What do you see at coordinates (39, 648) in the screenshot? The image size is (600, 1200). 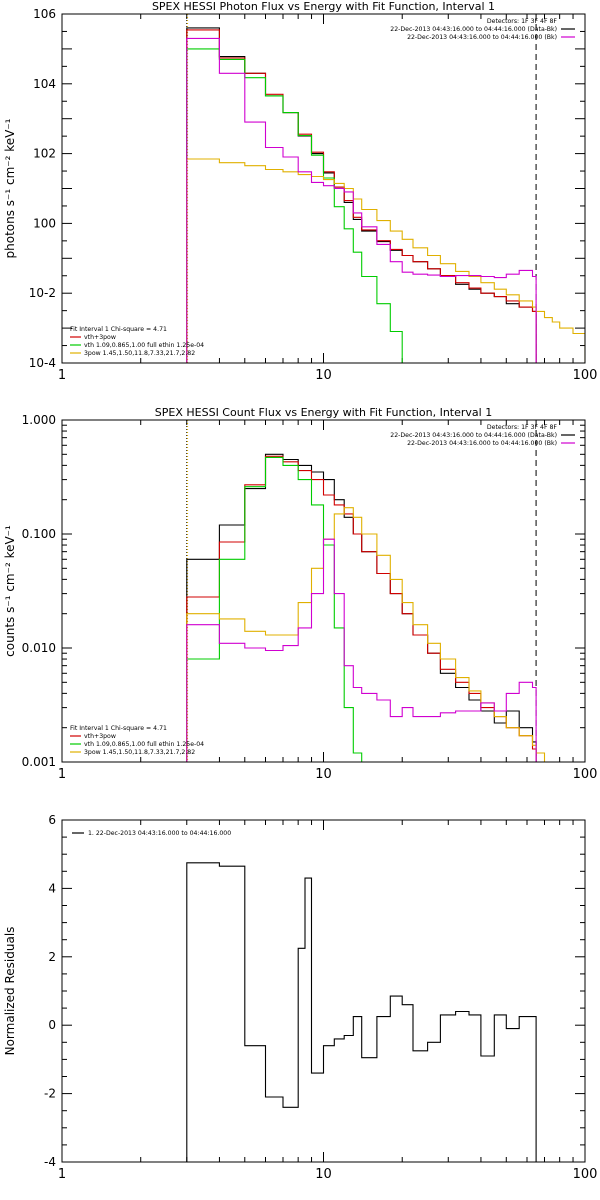 I see `y-tick-label: 0.010` at bounding box center [39, 648].